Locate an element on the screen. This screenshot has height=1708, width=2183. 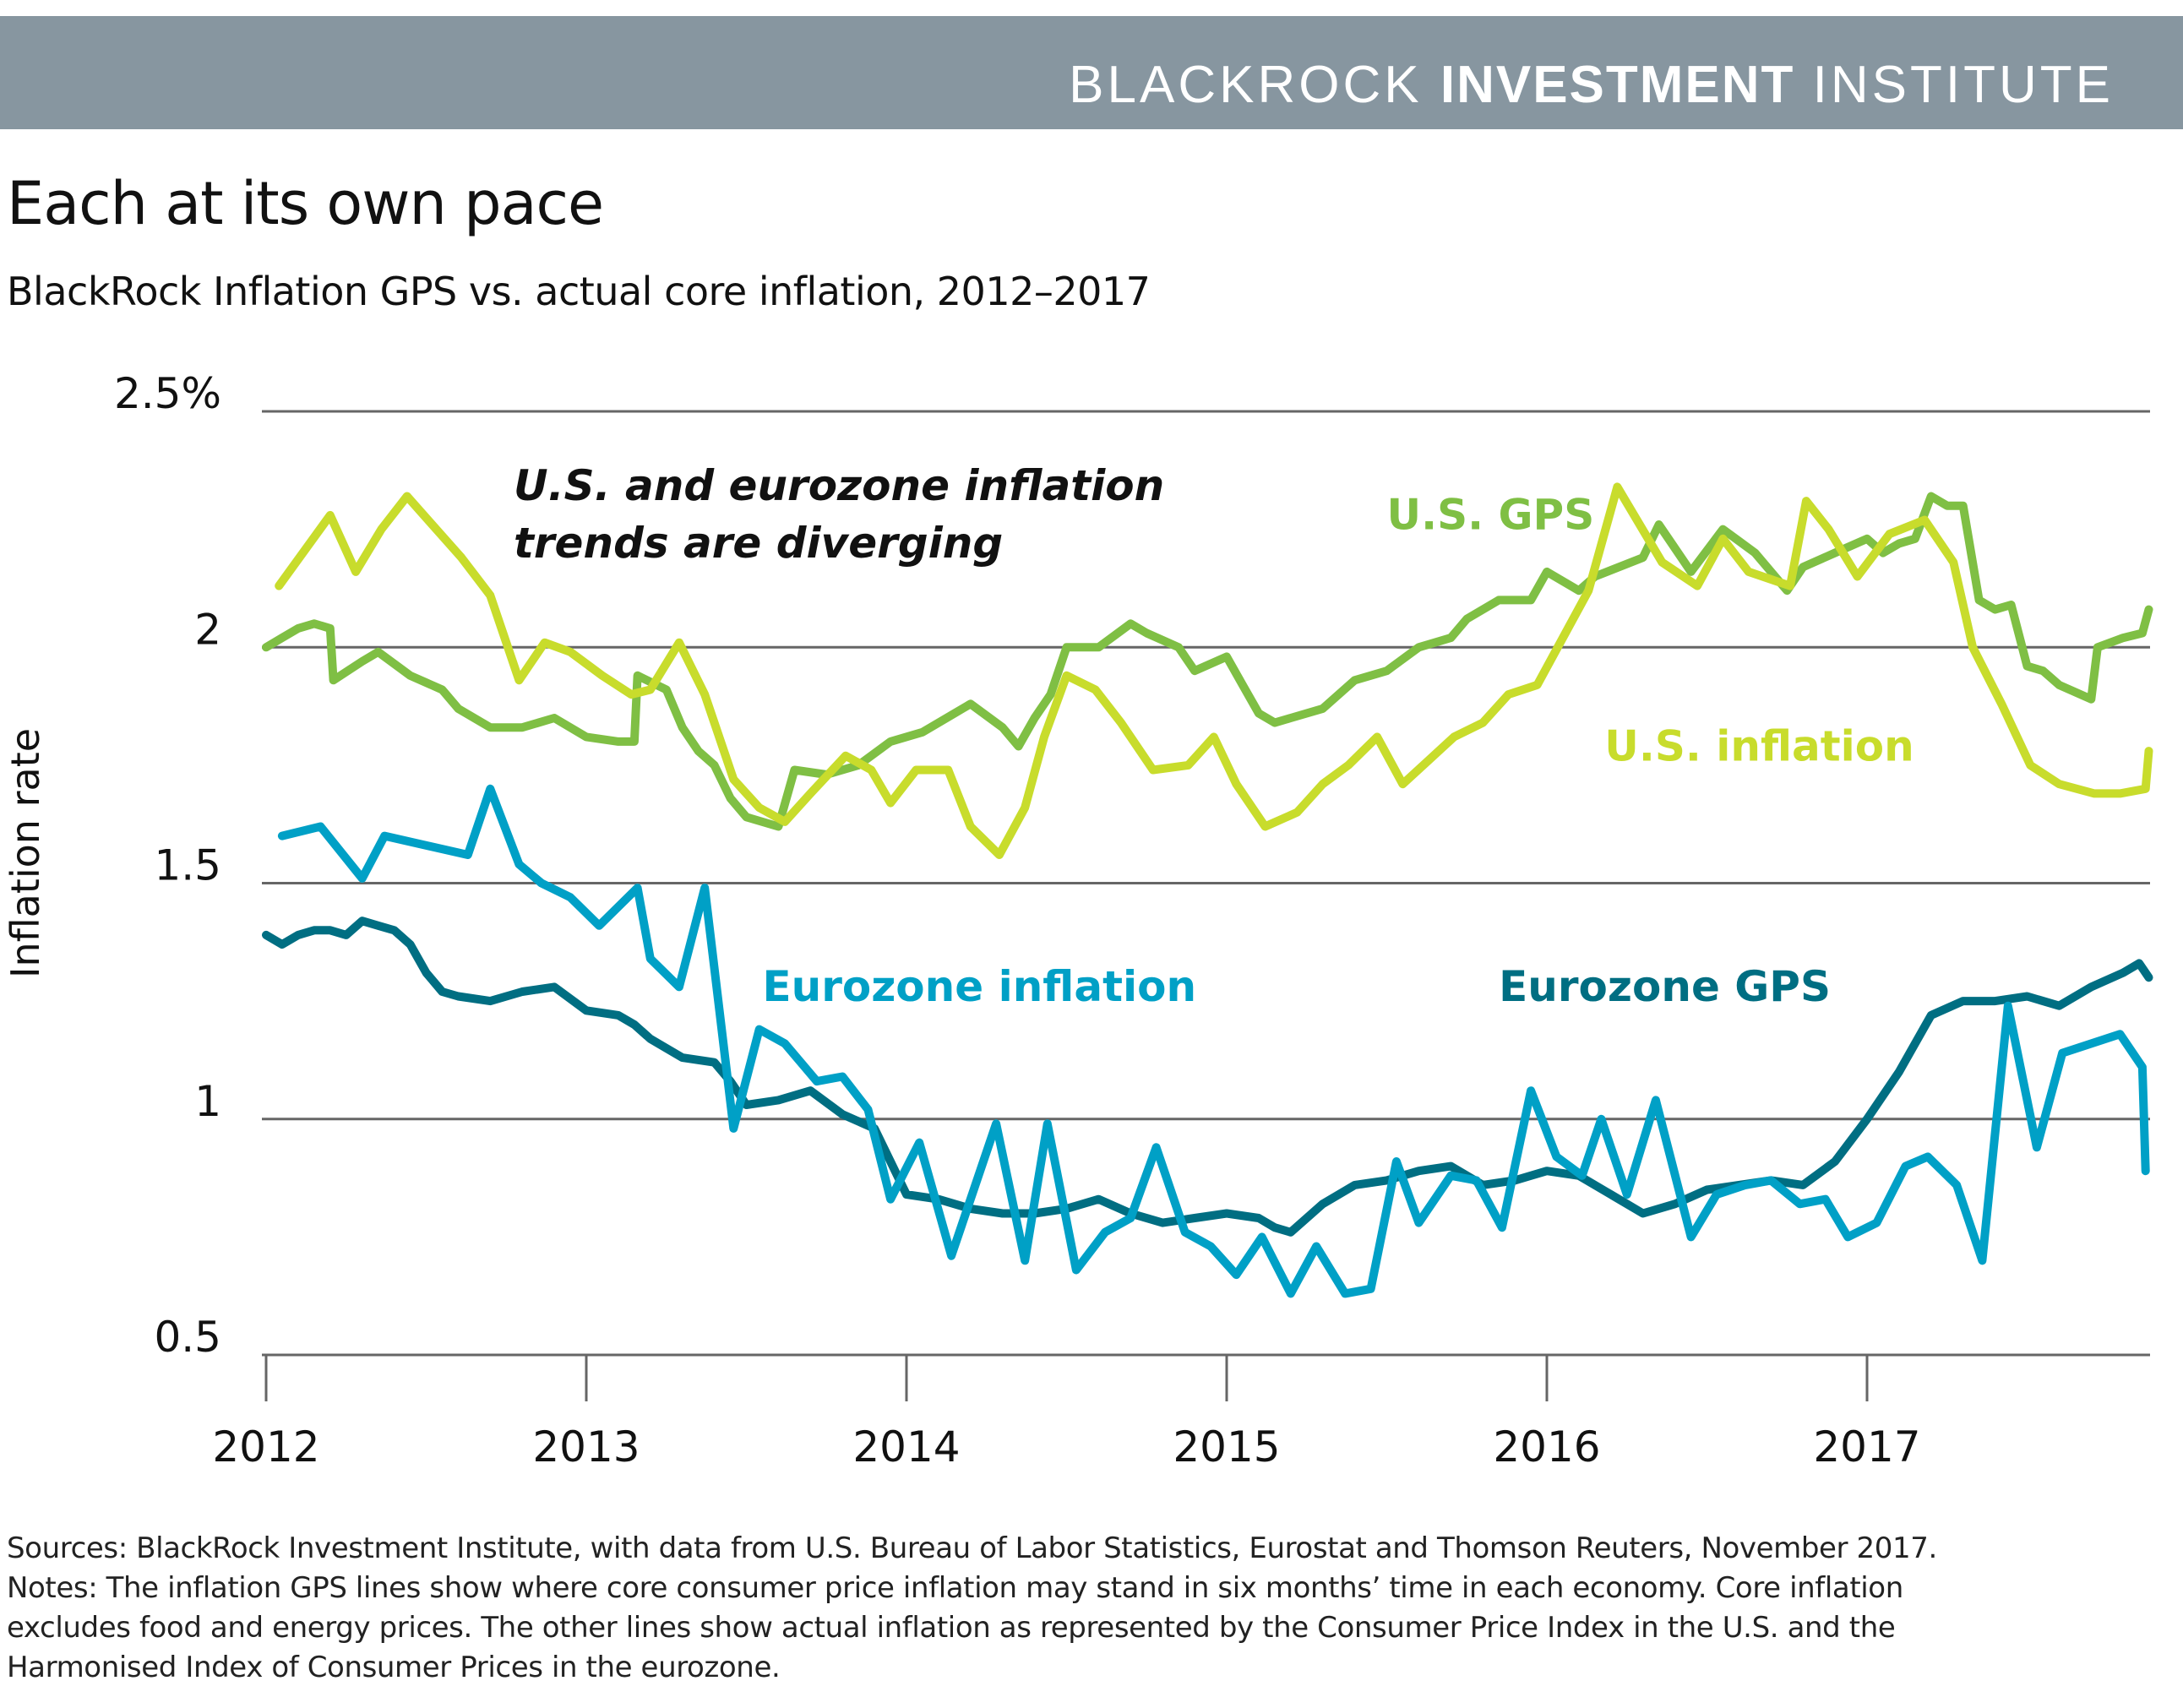
y-tick-label: 0.5 is located at coordinates (187, 1338).